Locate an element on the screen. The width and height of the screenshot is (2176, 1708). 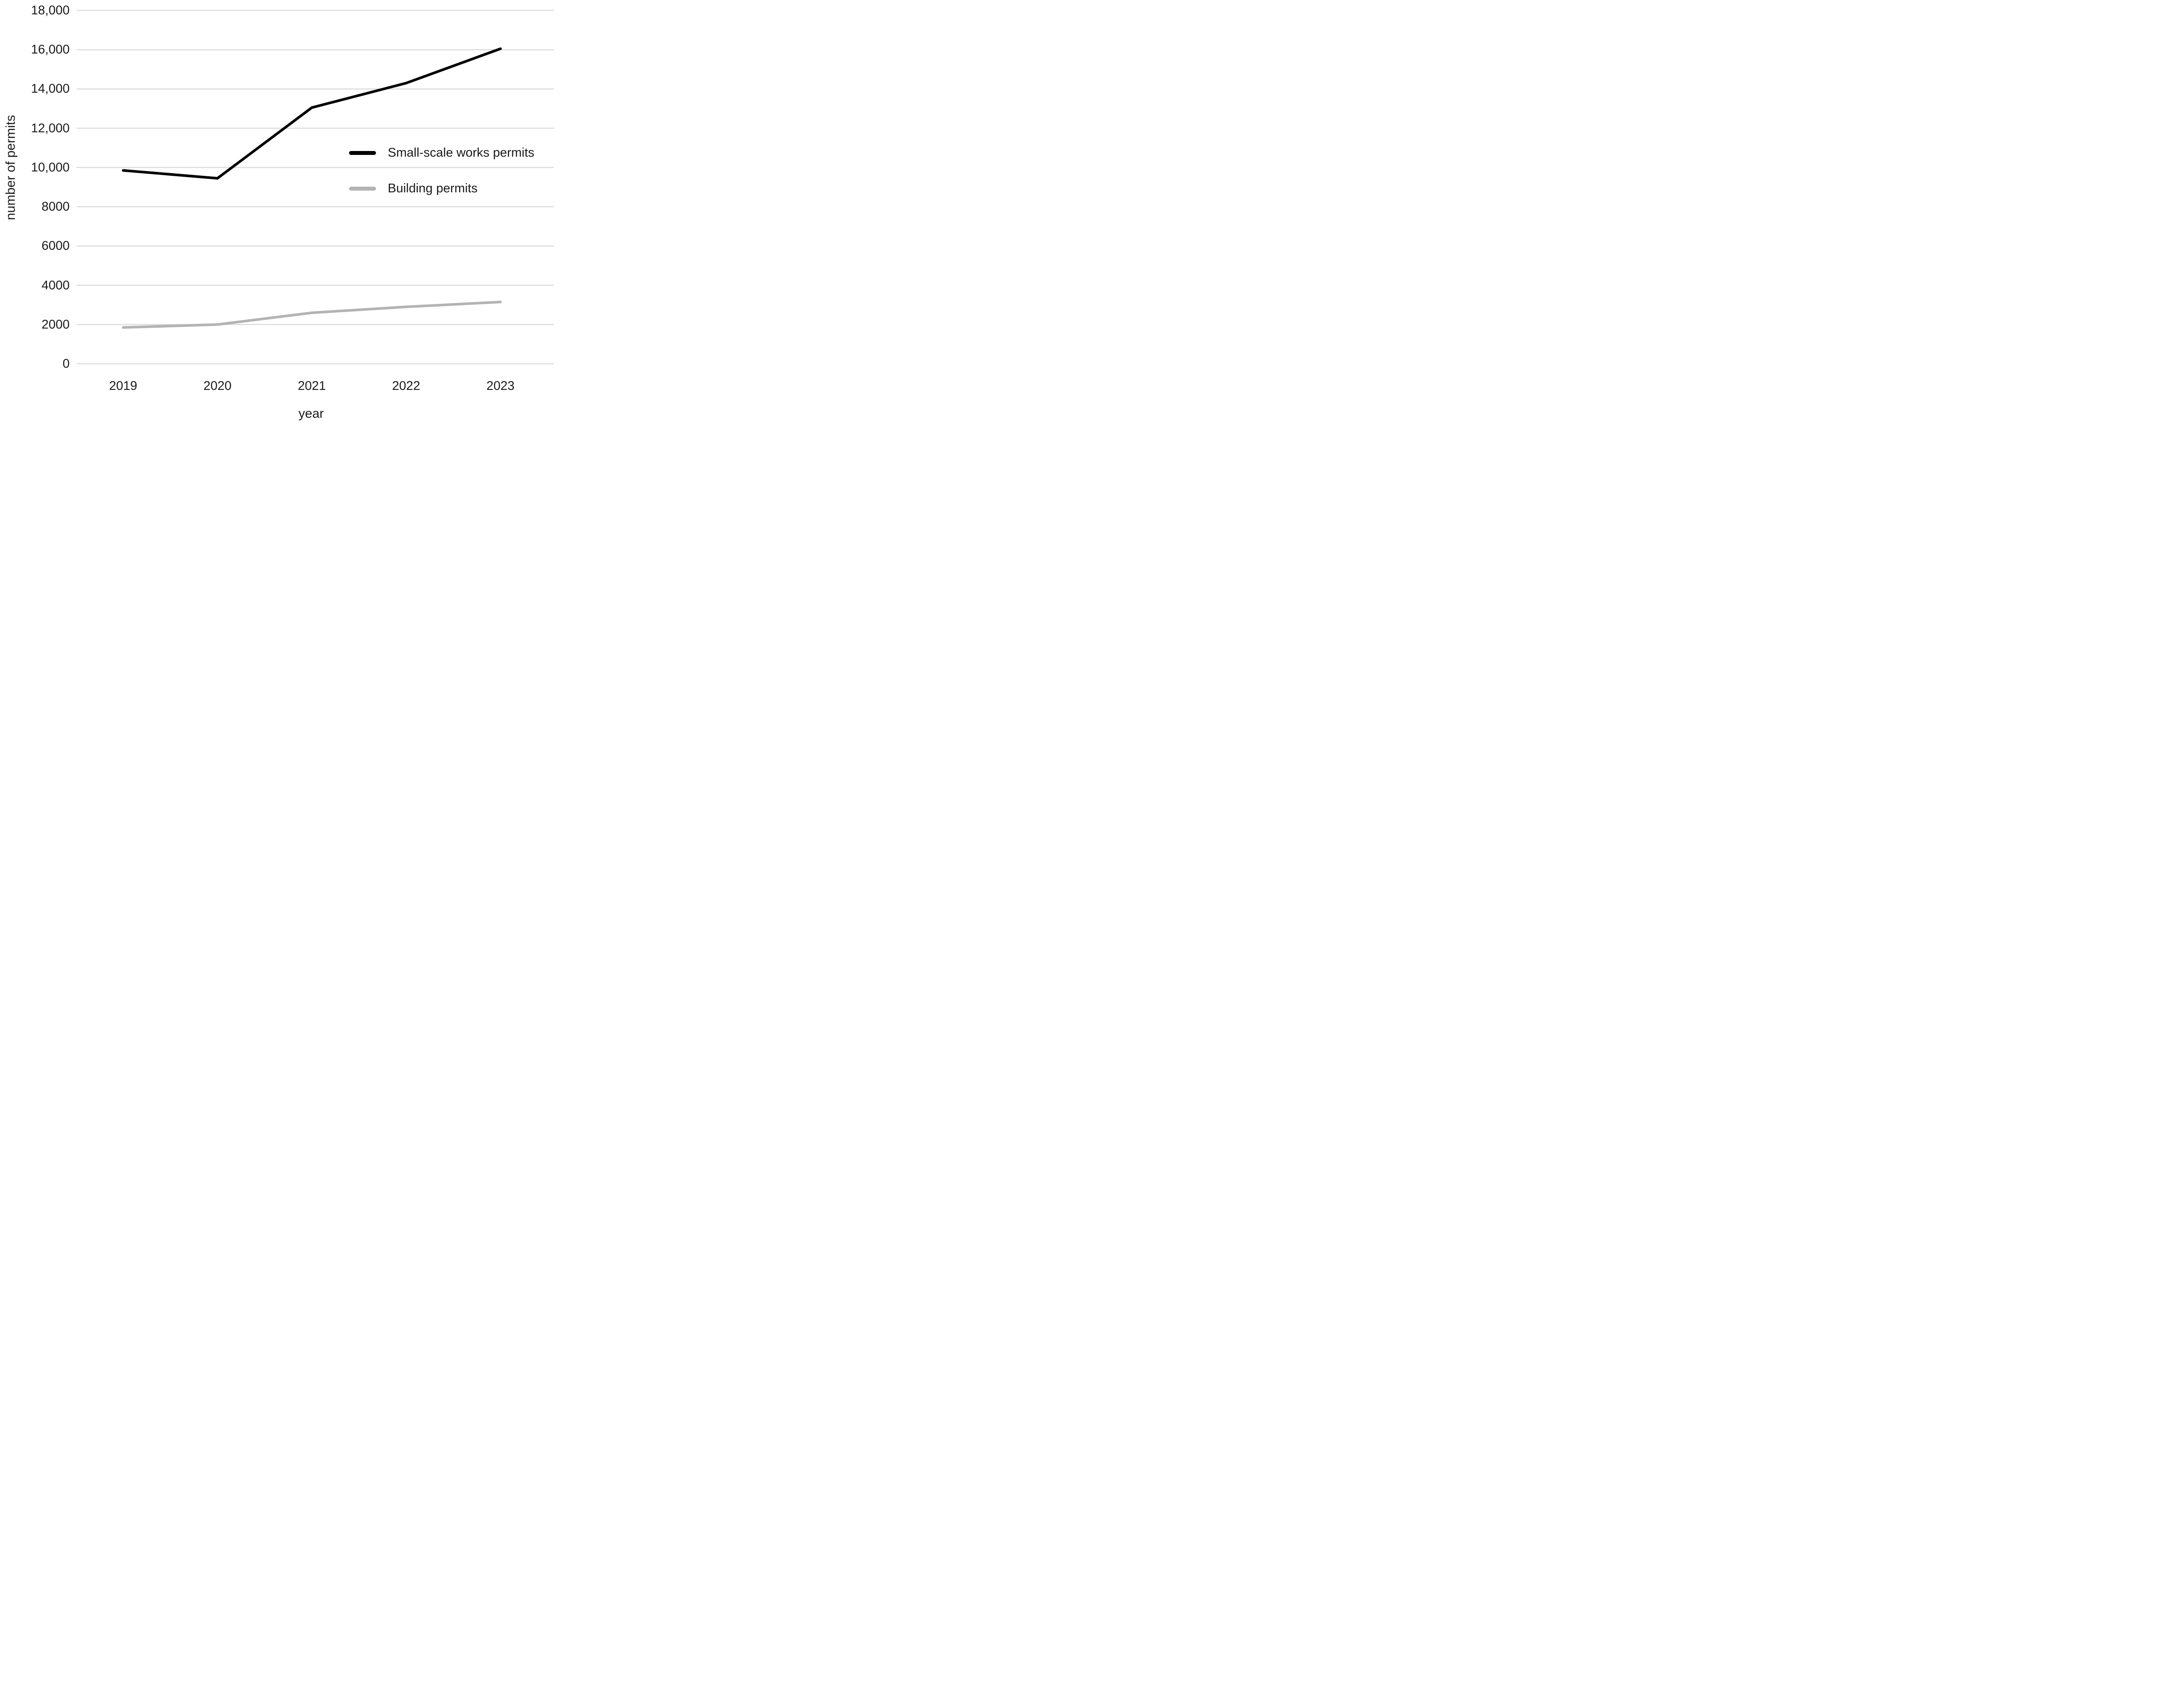
x-tick-label: 2020 is located at coordinates (217, 386).